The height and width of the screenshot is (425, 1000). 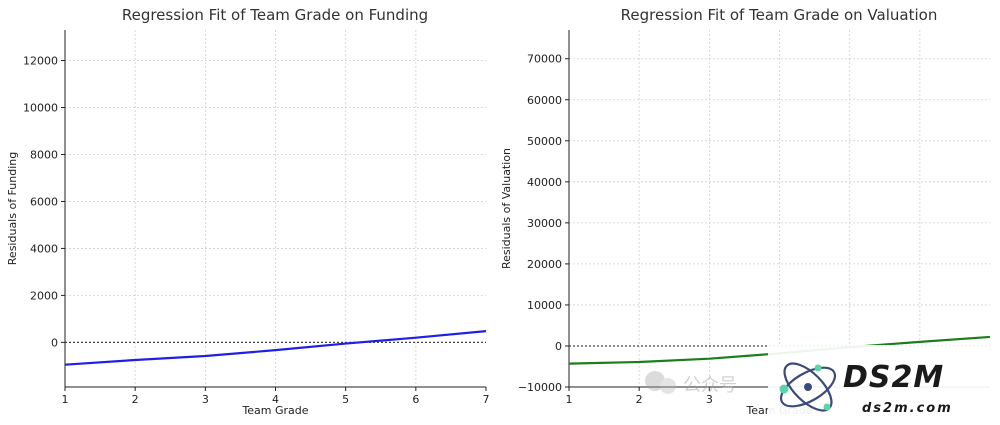 What do you see at coordinates (907, 408) in the screenshot?
I see `watermark-site: ds2m.com` at bounding box center [907, 408].